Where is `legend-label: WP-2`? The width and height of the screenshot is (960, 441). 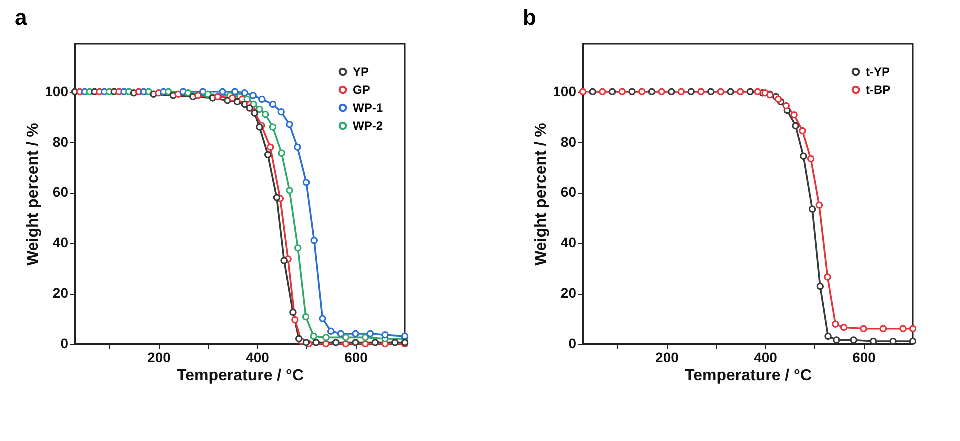
legend-label: WP-2 is located at coordinates (368, 126).